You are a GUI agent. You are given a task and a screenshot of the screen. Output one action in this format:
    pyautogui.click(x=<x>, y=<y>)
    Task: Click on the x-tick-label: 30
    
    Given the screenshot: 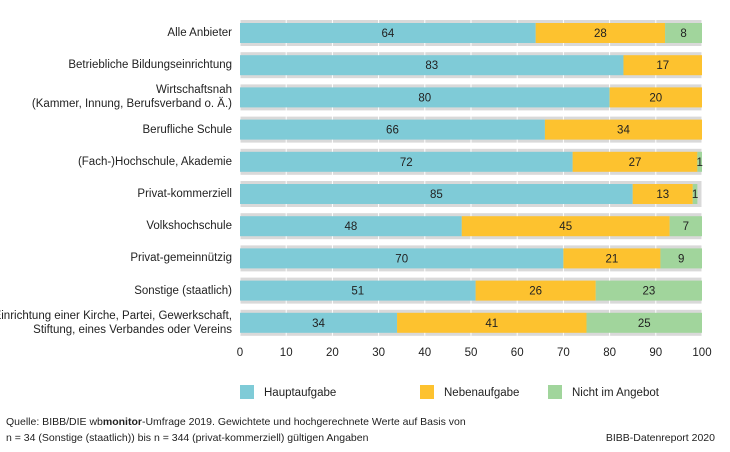 What is the action you would take?
    pyautogui.click(x=378, y=353)
    